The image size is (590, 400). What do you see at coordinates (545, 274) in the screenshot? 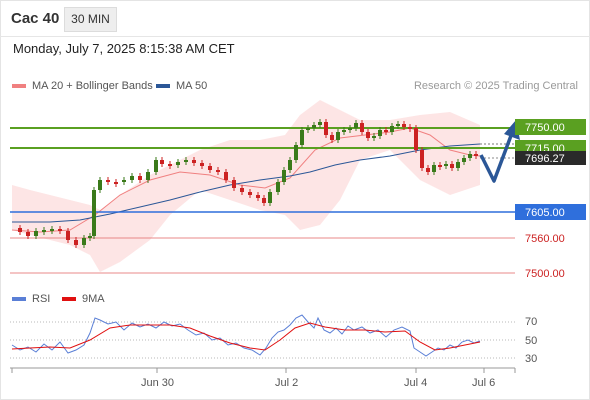
I see `label-7500-text: 7500.00` at bounding box center [545, 274].